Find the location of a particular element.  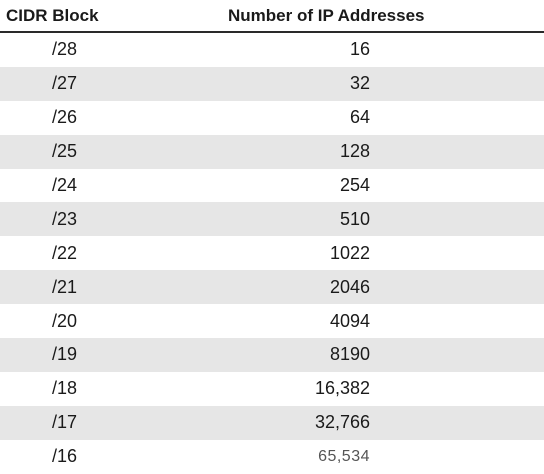

cidr-cell: /23 is located at coordinates (65, 218).